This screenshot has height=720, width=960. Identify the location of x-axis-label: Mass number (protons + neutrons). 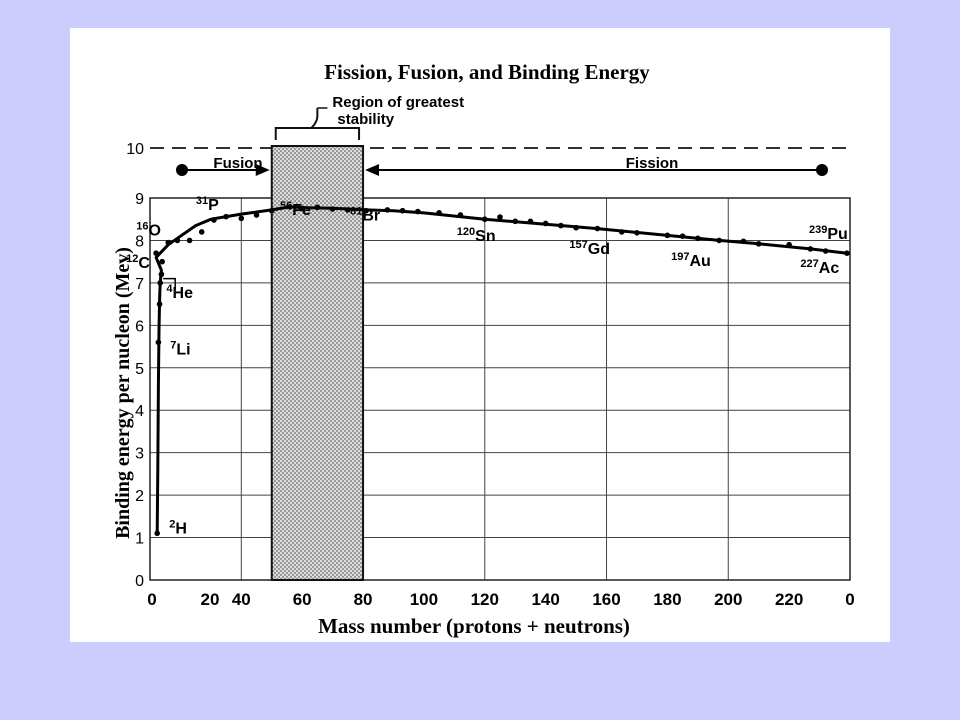
(474, 626).